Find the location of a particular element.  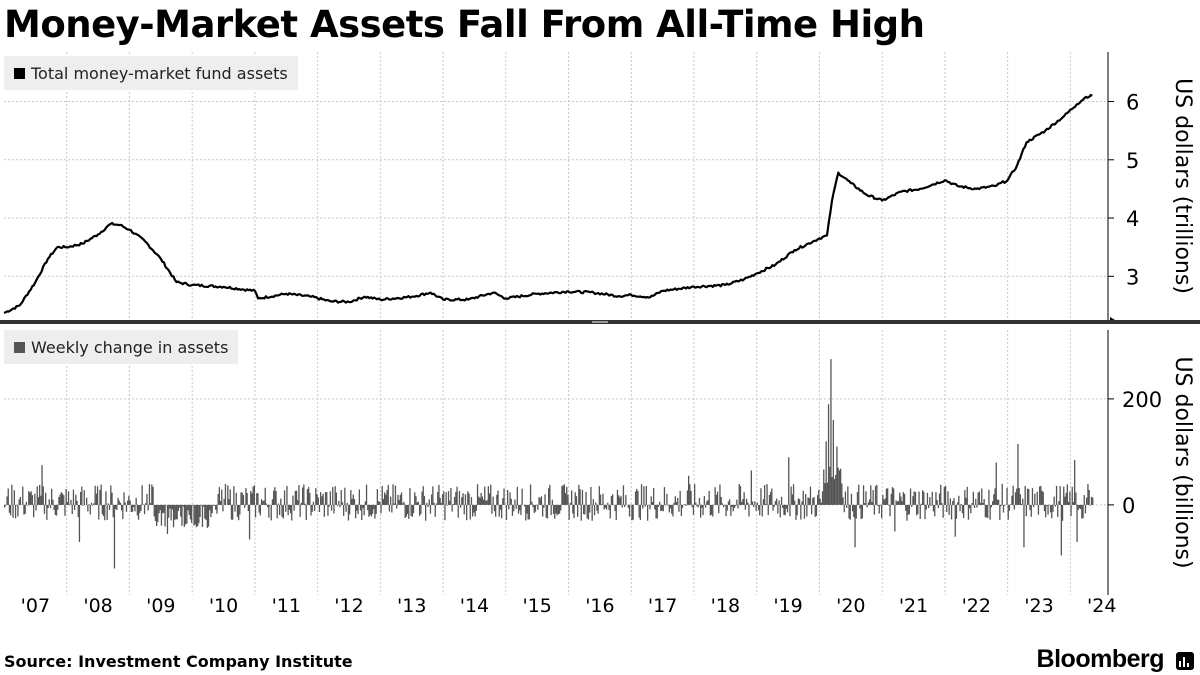

xtick-label: '22 is located at coordinates (976, 606).